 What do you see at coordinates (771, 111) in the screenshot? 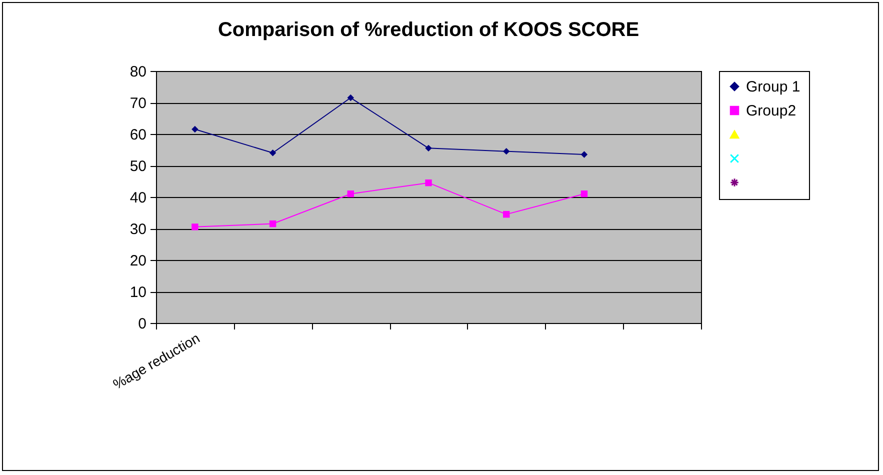
I see `legend-label: Group2` at bounding box center [771, 111].